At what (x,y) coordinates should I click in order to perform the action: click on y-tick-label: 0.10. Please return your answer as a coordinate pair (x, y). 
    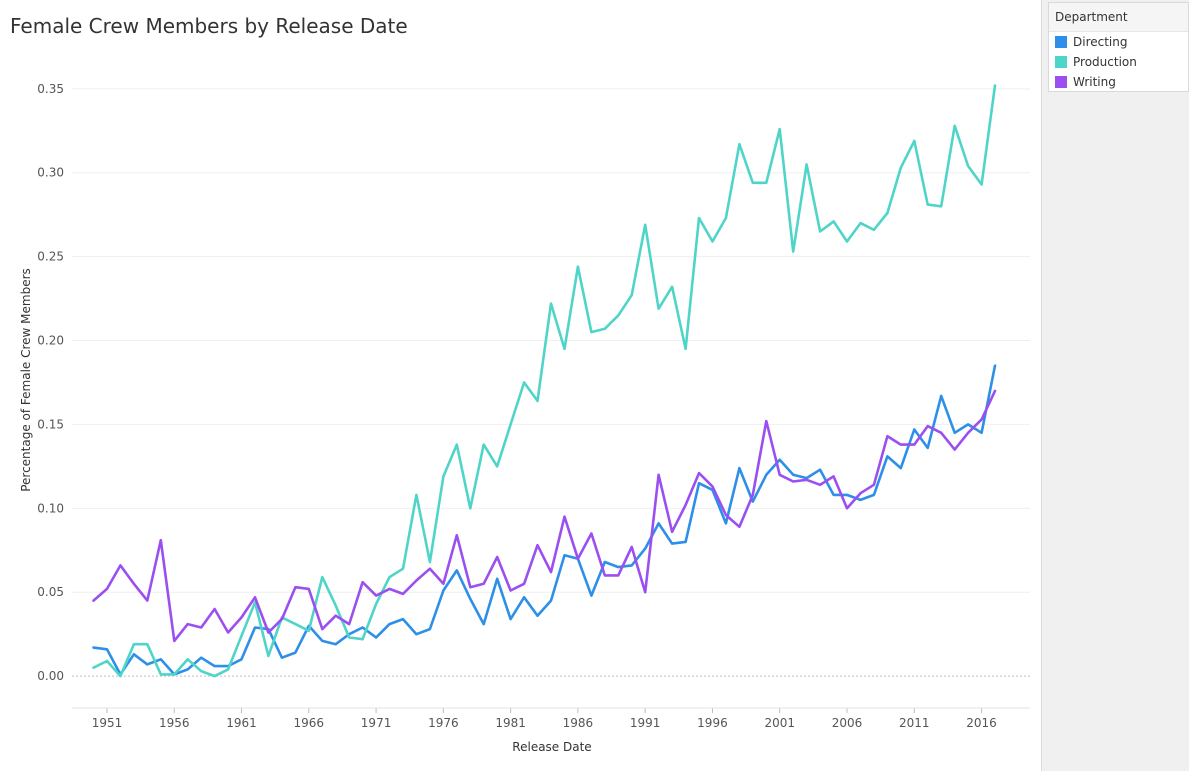
    Looking at the image, I should click on (50, 508).